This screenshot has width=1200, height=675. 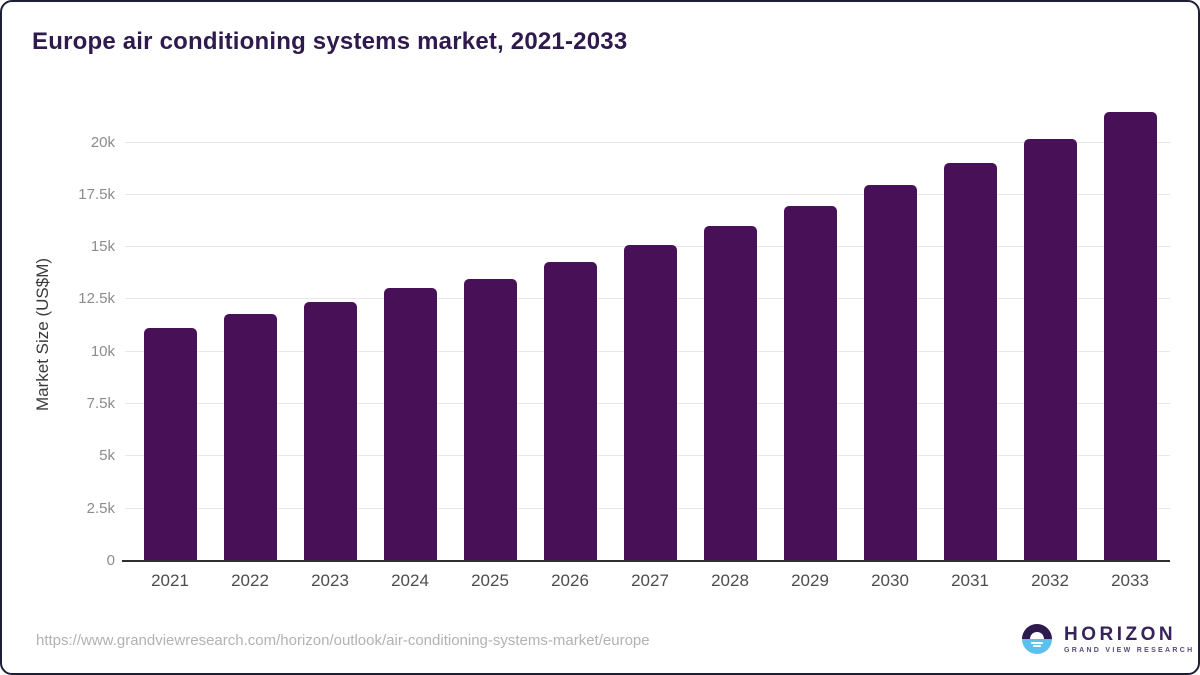 I want to click on bar-slot-2025, so click(x=490, y=334).